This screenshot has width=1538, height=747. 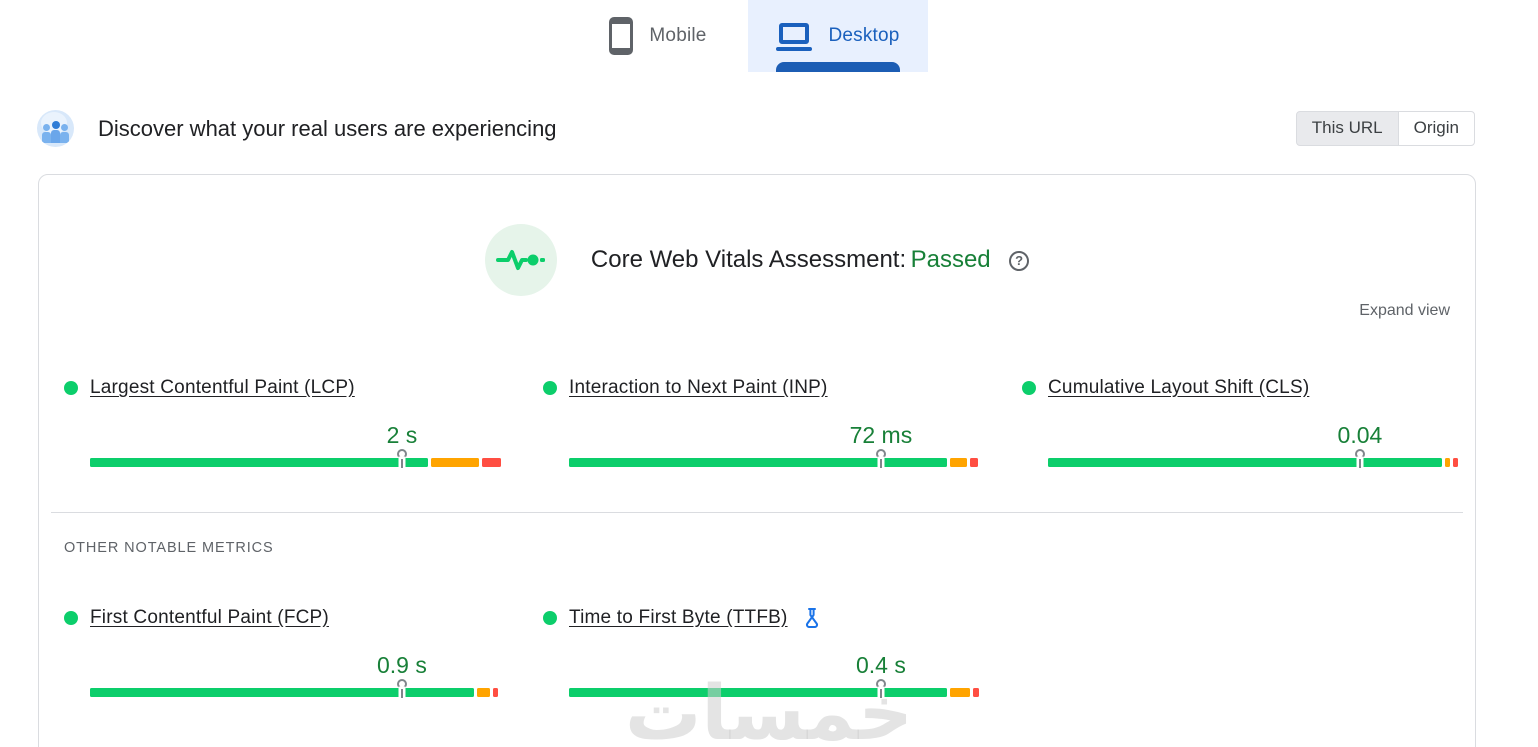 I want to click on metric-lcp: Largest Contentful Paint (LCP) 2 s, so click(x=285, y=422).